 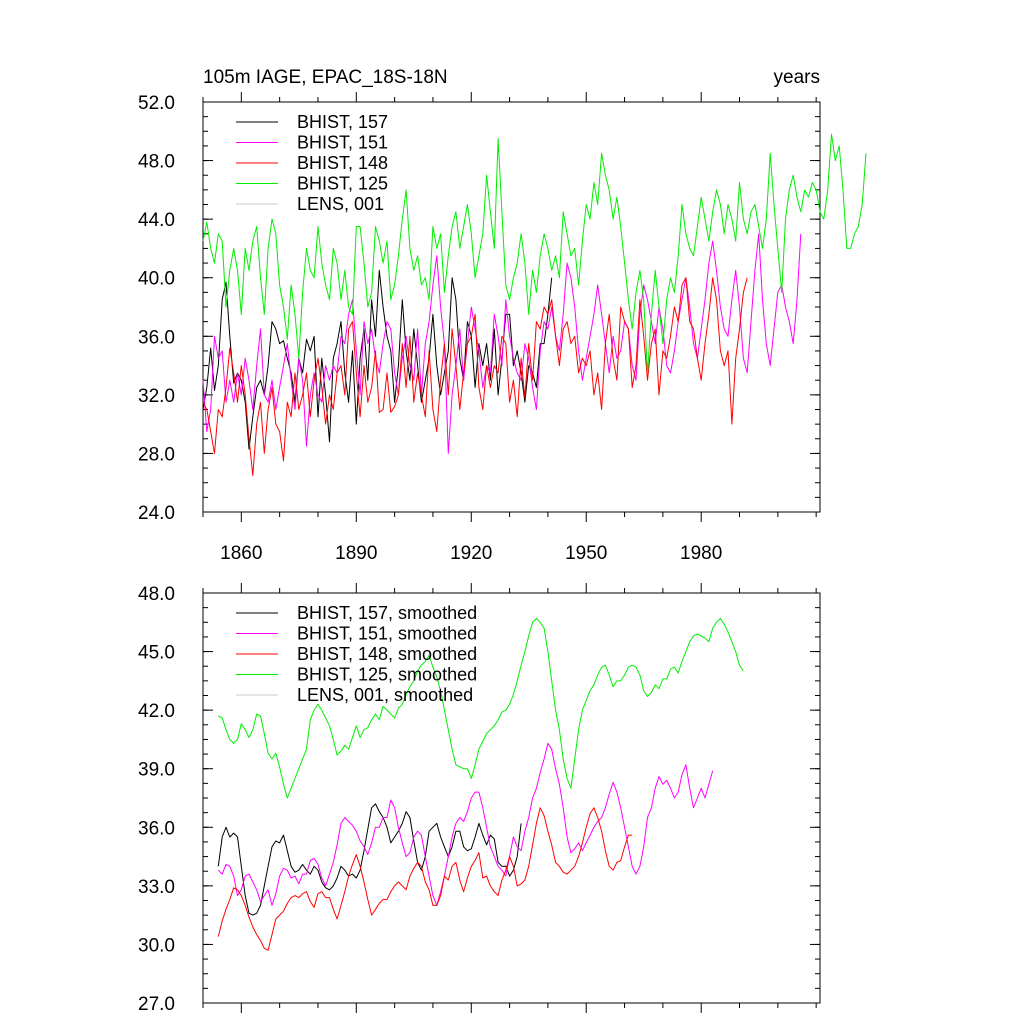 I want to click on legend-label: BHIST, 151, smoothed, so click(x=387, y=634).